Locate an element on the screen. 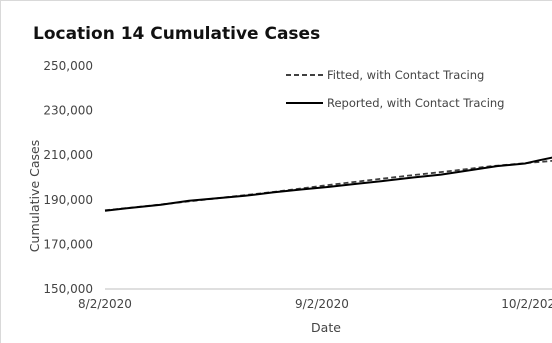 The image size is (552, 343). x-tick-label: 10/2/2020 is located at coordinates (526, 304).